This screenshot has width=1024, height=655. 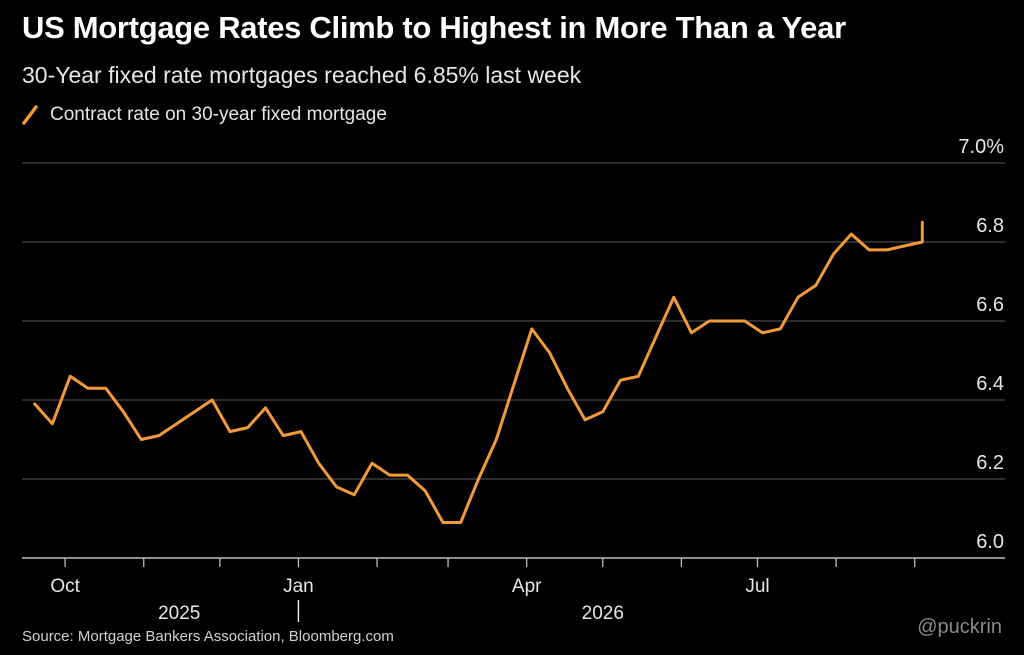 What do you see at coordinates (527, 586) in the screenshot?
I see `x-tick-label: Apr` at bounding box center [527, 586].